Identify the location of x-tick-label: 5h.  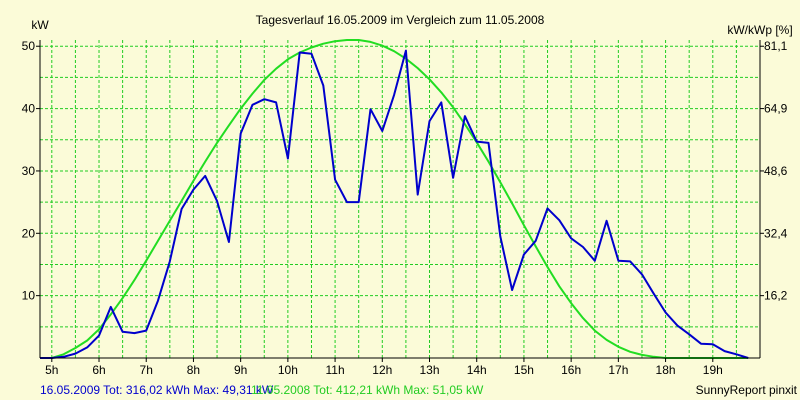
(51, 370).